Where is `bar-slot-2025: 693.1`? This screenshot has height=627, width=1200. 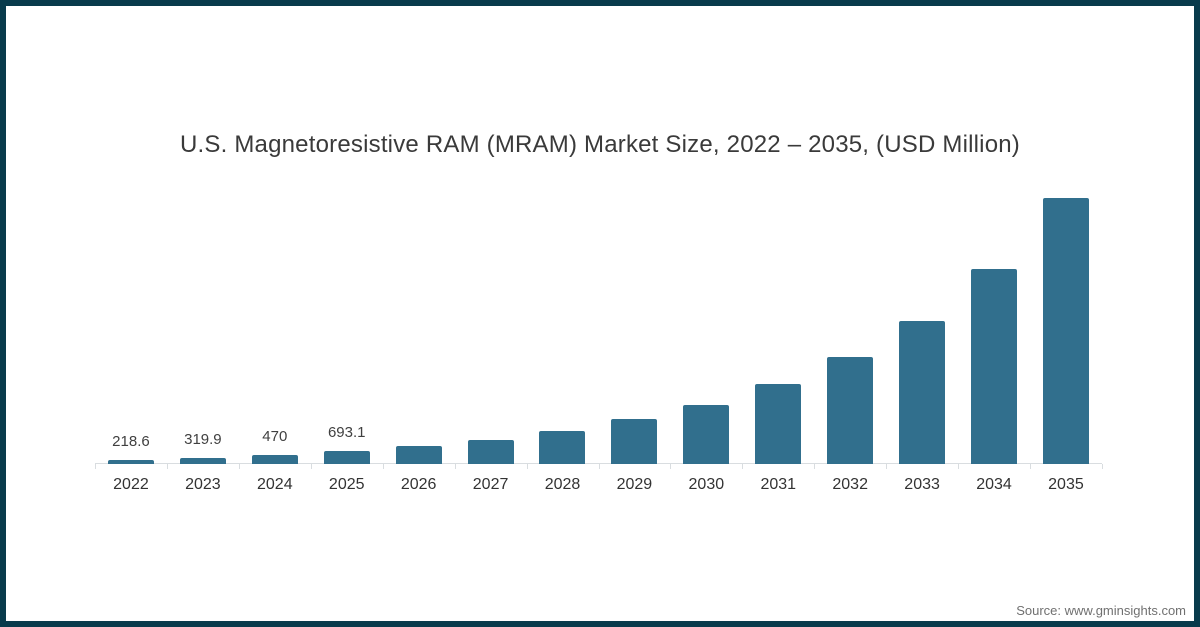
bar-slot-2025: 693.1 is located at coordinates (347, 329).